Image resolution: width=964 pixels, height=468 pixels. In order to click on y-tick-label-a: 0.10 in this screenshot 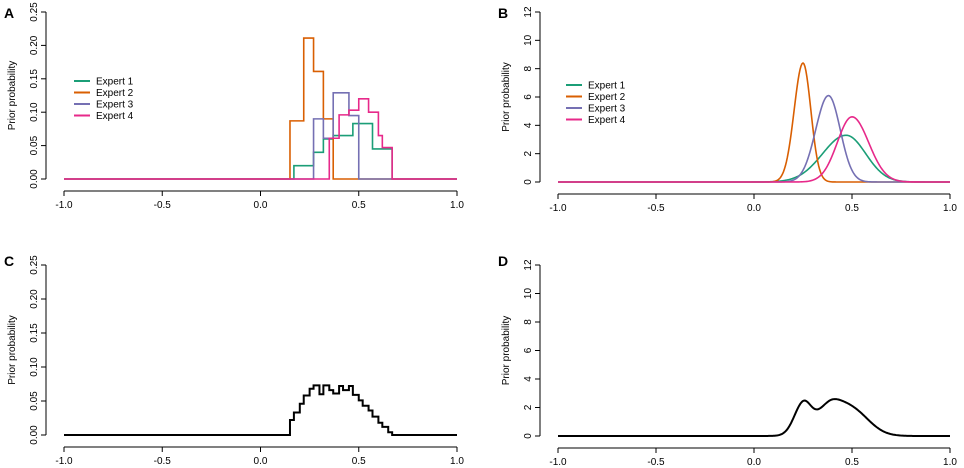, I will do `click(34, 112)`.